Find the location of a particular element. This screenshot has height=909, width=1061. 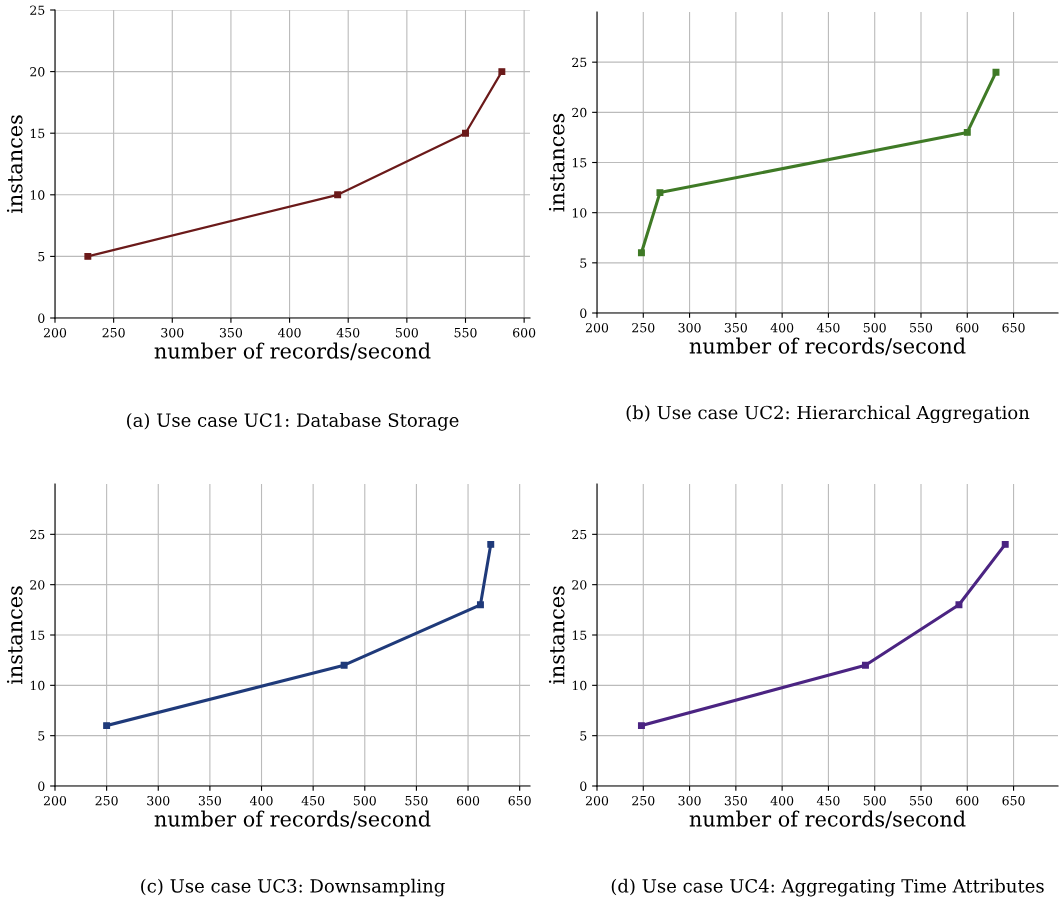

text: (a) Use case UC1: Database Storage is located at coordinates (293, 421).